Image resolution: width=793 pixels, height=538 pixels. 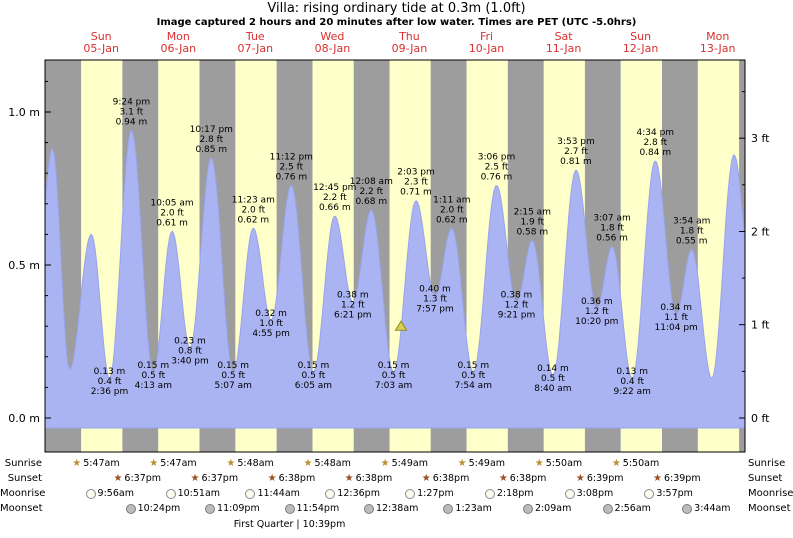 I want to click on y-tick-label-left: 1.0 m, so click(x=24, y=112).